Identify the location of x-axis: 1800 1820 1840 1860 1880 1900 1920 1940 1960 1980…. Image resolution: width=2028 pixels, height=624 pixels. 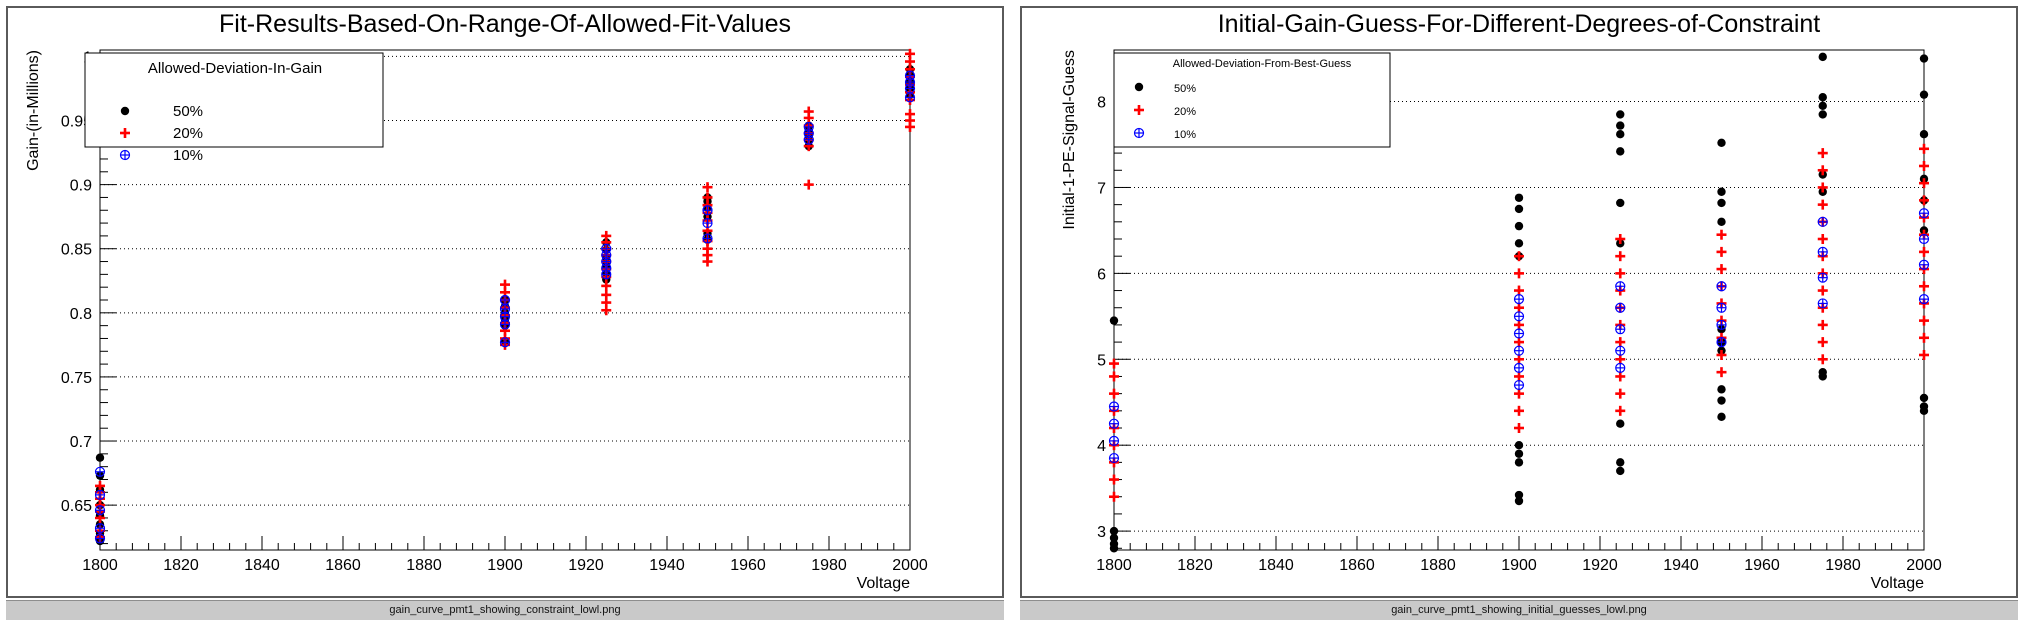
(505, 555).